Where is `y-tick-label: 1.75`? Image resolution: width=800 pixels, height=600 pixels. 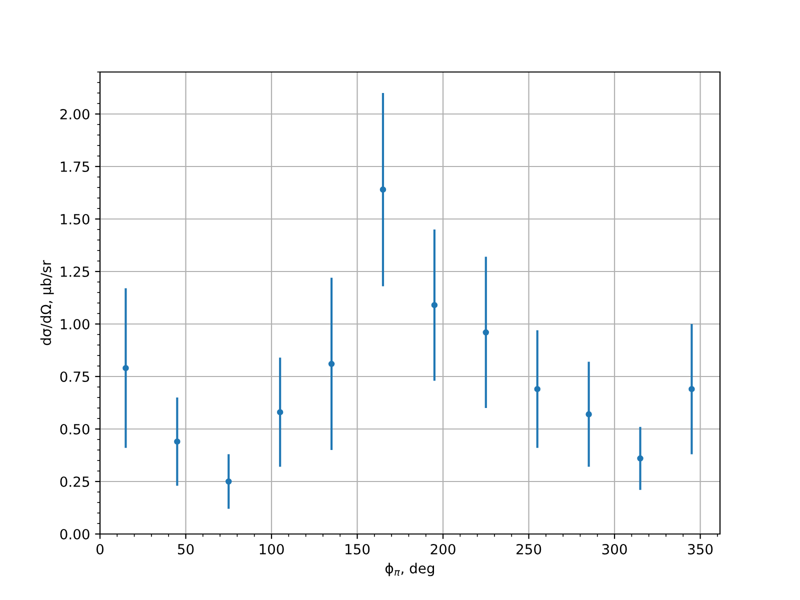 y-tick-label: 1.75 is located at coordinates (75, 167).